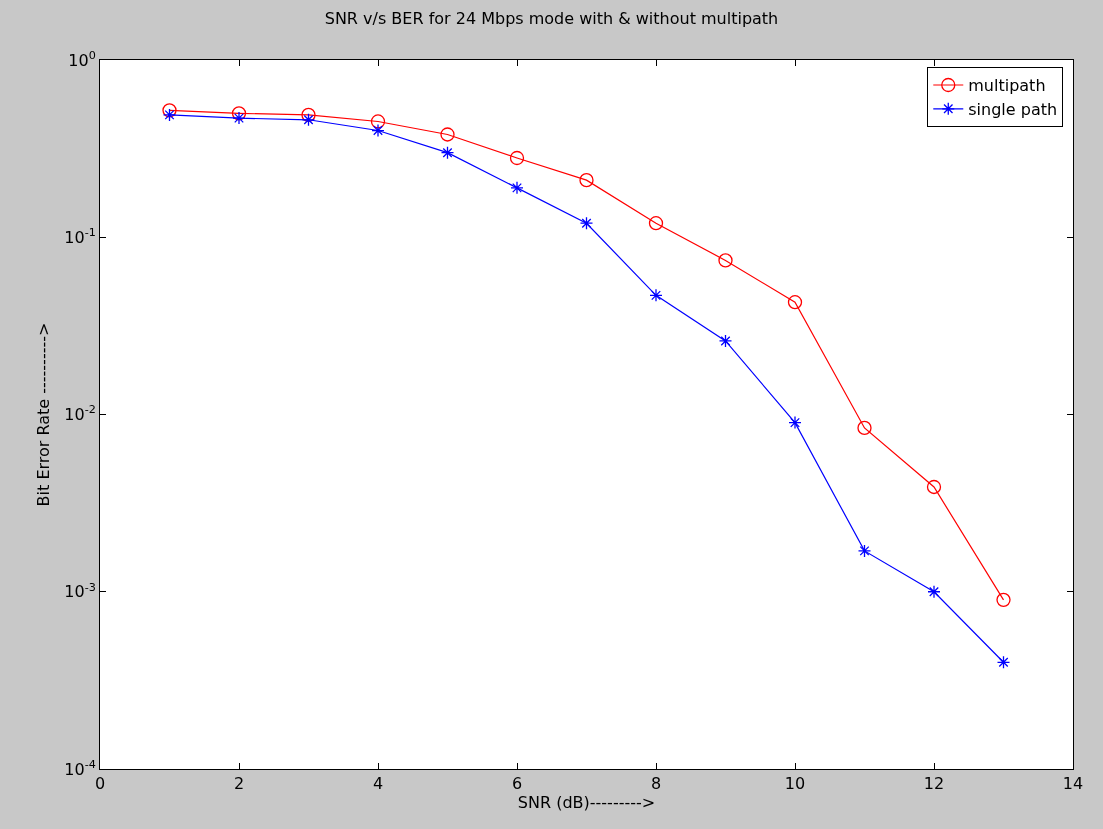 This screenshot has width=1103, height=829. Describe the element at coordinates (239, 784) in the screenshot. I see `x-tick-label: 2` at that location.